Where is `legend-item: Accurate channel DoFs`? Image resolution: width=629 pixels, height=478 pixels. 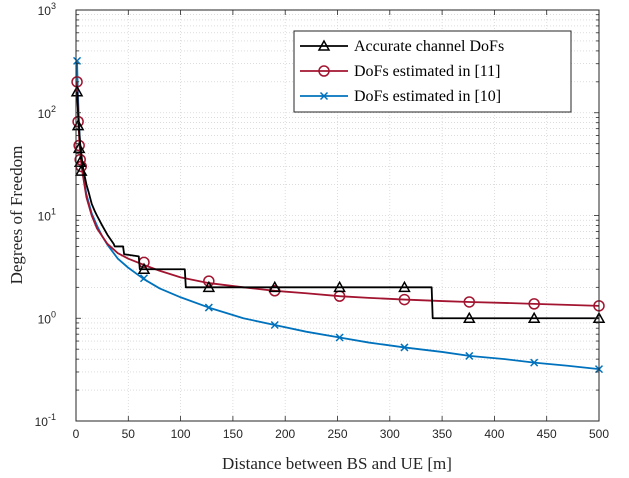 legend-item: Accurate channel DoFs is located at coordinates (402, 46).